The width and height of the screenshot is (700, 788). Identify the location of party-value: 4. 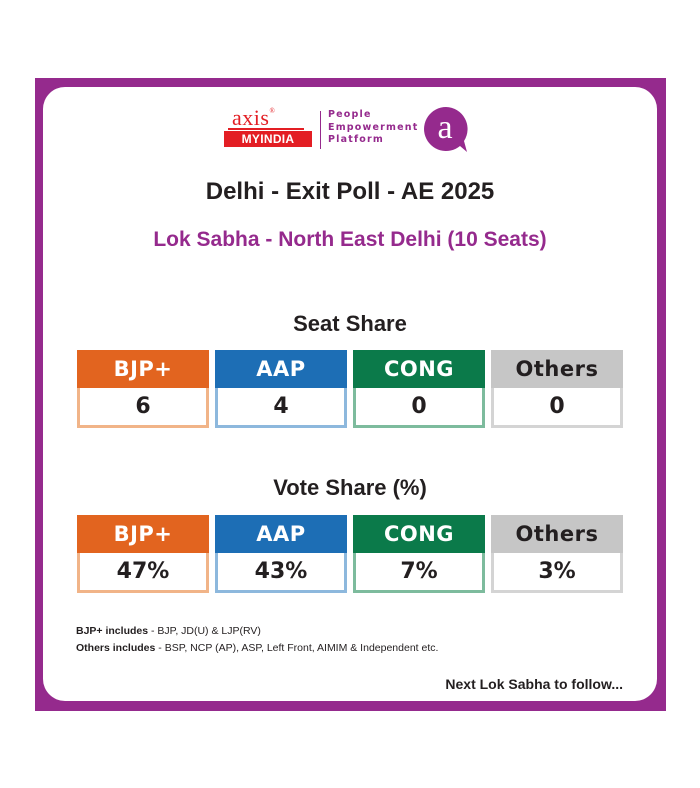
(281, 408).